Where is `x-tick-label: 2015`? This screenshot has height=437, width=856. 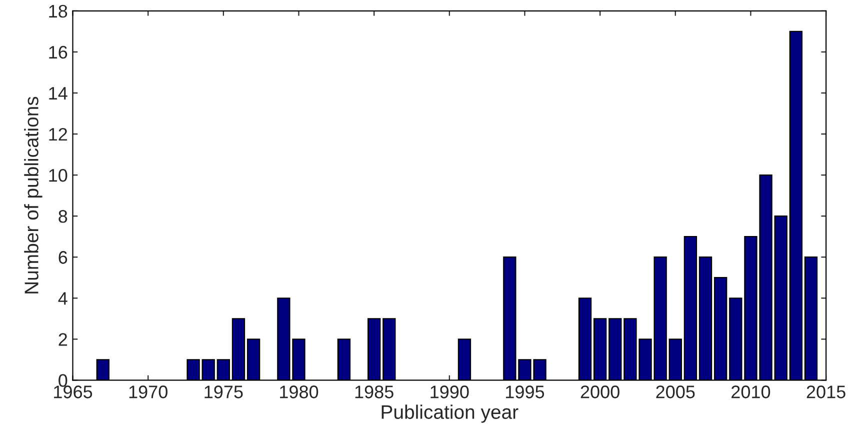
x-tick-label: 2015 is located at coordinates (826, 392).